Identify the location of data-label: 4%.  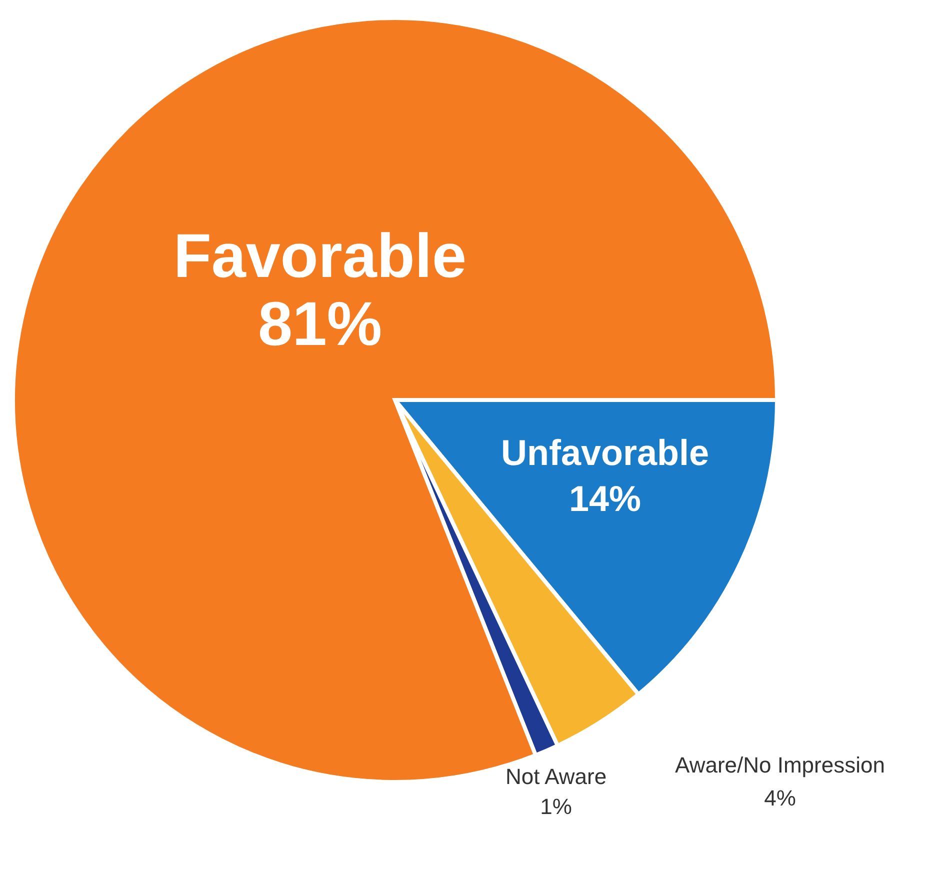
(780, 798).